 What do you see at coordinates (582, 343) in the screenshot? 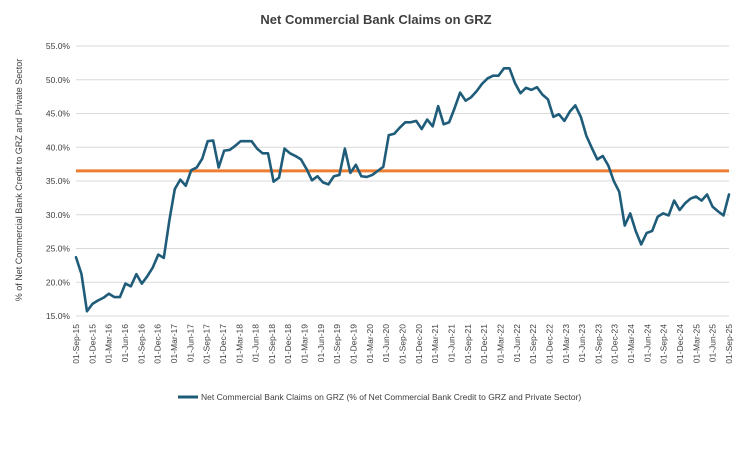
I see `x-tick-label: 01-Jun-23` at bounding box center [582, 343].